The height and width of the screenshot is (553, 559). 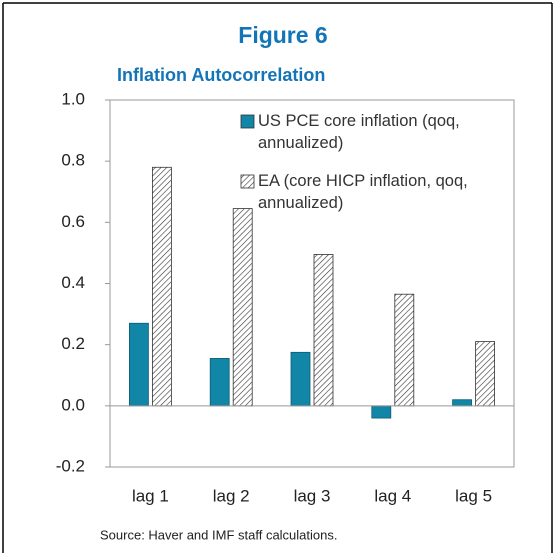 I want to click on x-tick-label: lag 3, so click(x=312, y=495).